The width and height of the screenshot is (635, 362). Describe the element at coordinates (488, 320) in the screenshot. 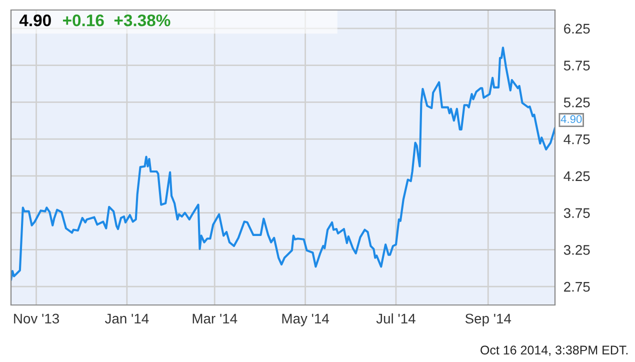

I see `x-tick-label: Sep '14` at that location.